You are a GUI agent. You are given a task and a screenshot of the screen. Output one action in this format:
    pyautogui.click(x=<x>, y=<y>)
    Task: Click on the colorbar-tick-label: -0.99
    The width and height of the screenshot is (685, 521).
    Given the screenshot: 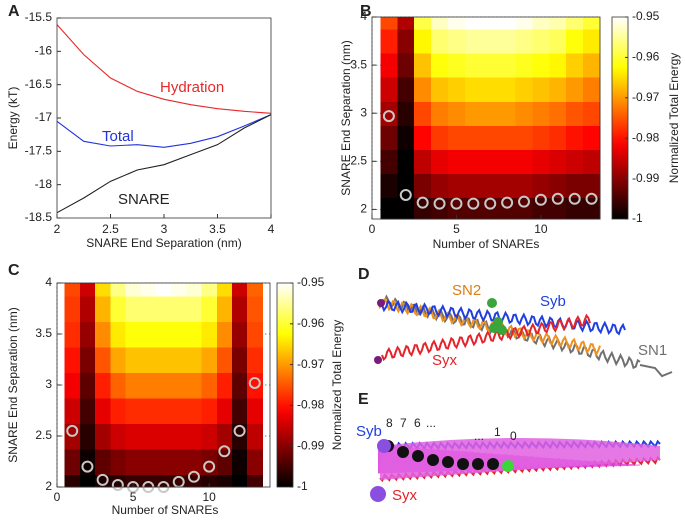 What is the action you would take?
    pyautogui.click(x=311, y=445)
    